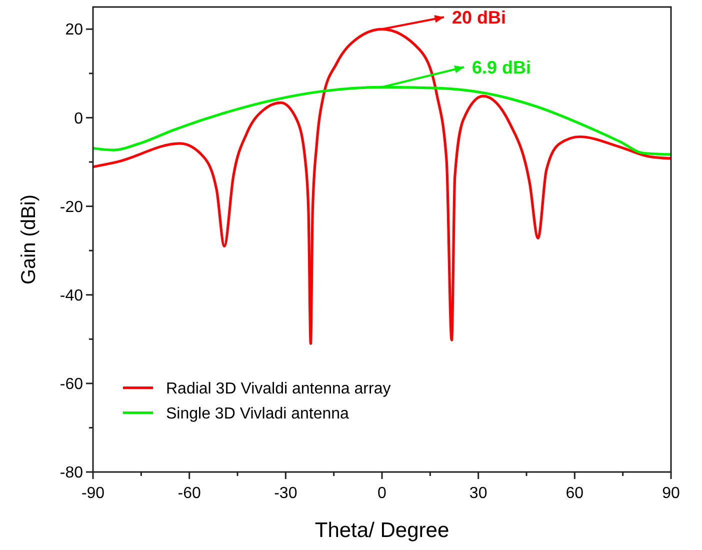  What do you see at coordinates (189, 493) in the screenshot?
I see `x-tick-label: -60` at bounding box center [189, 493].